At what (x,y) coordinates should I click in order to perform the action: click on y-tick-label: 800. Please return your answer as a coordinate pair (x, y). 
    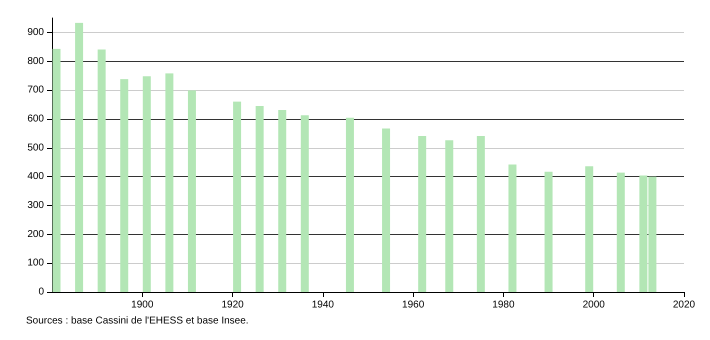
    Looking at the image, I should click on (35, 61).